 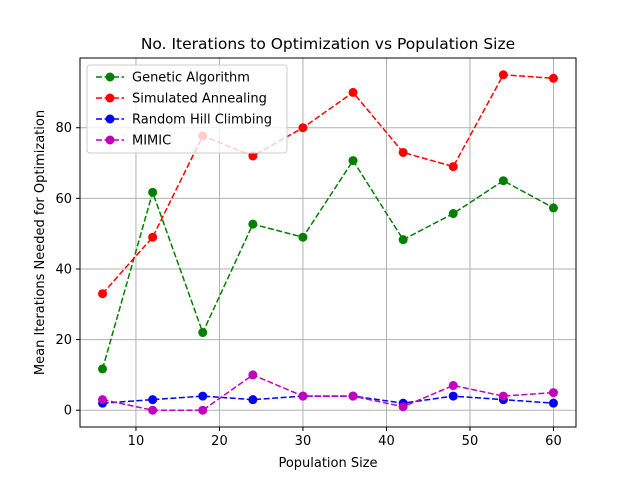 I want to click on legend-item: Random Hill Climbing, so click(x=184, y=120).